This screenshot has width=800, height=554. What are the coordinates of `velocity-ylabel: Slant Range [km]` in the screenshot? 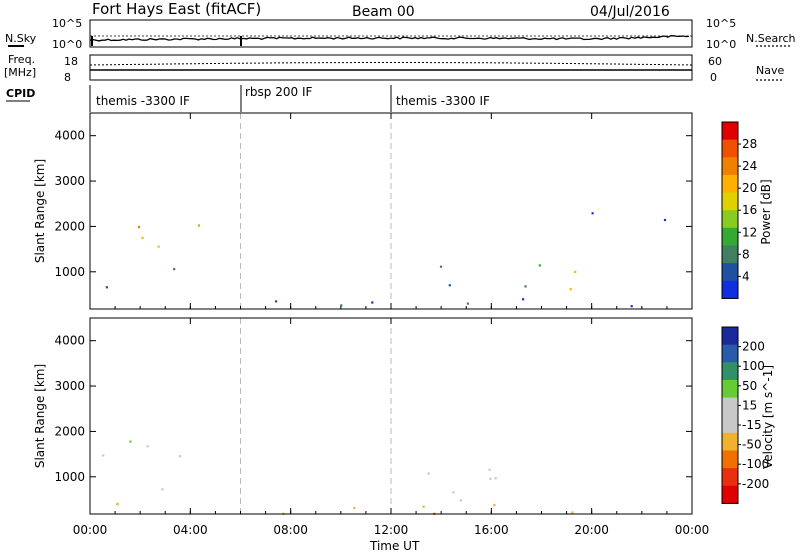 It's located at (40, 416).